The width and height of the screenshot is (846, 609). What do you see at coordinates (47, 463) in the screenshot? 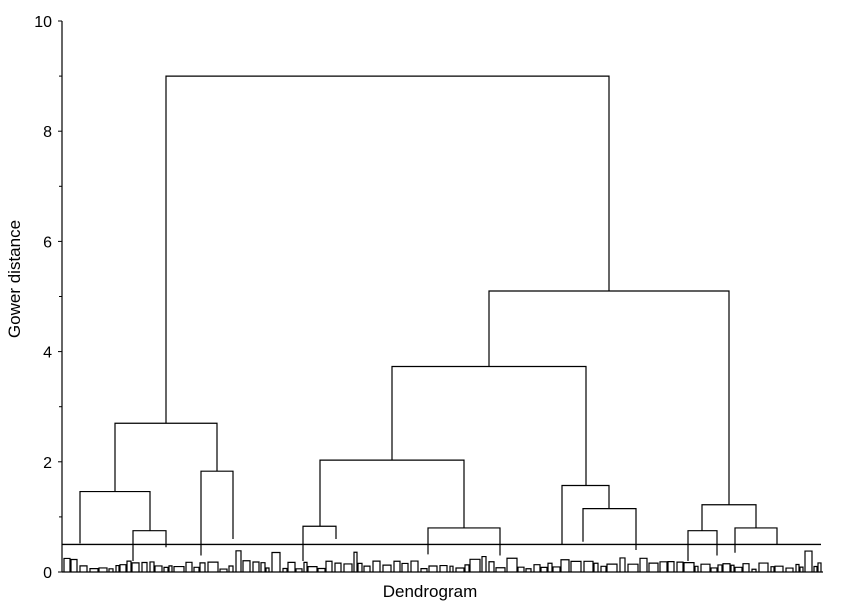
I see `y-tick-label: 2` at bounding box center [47, 463].